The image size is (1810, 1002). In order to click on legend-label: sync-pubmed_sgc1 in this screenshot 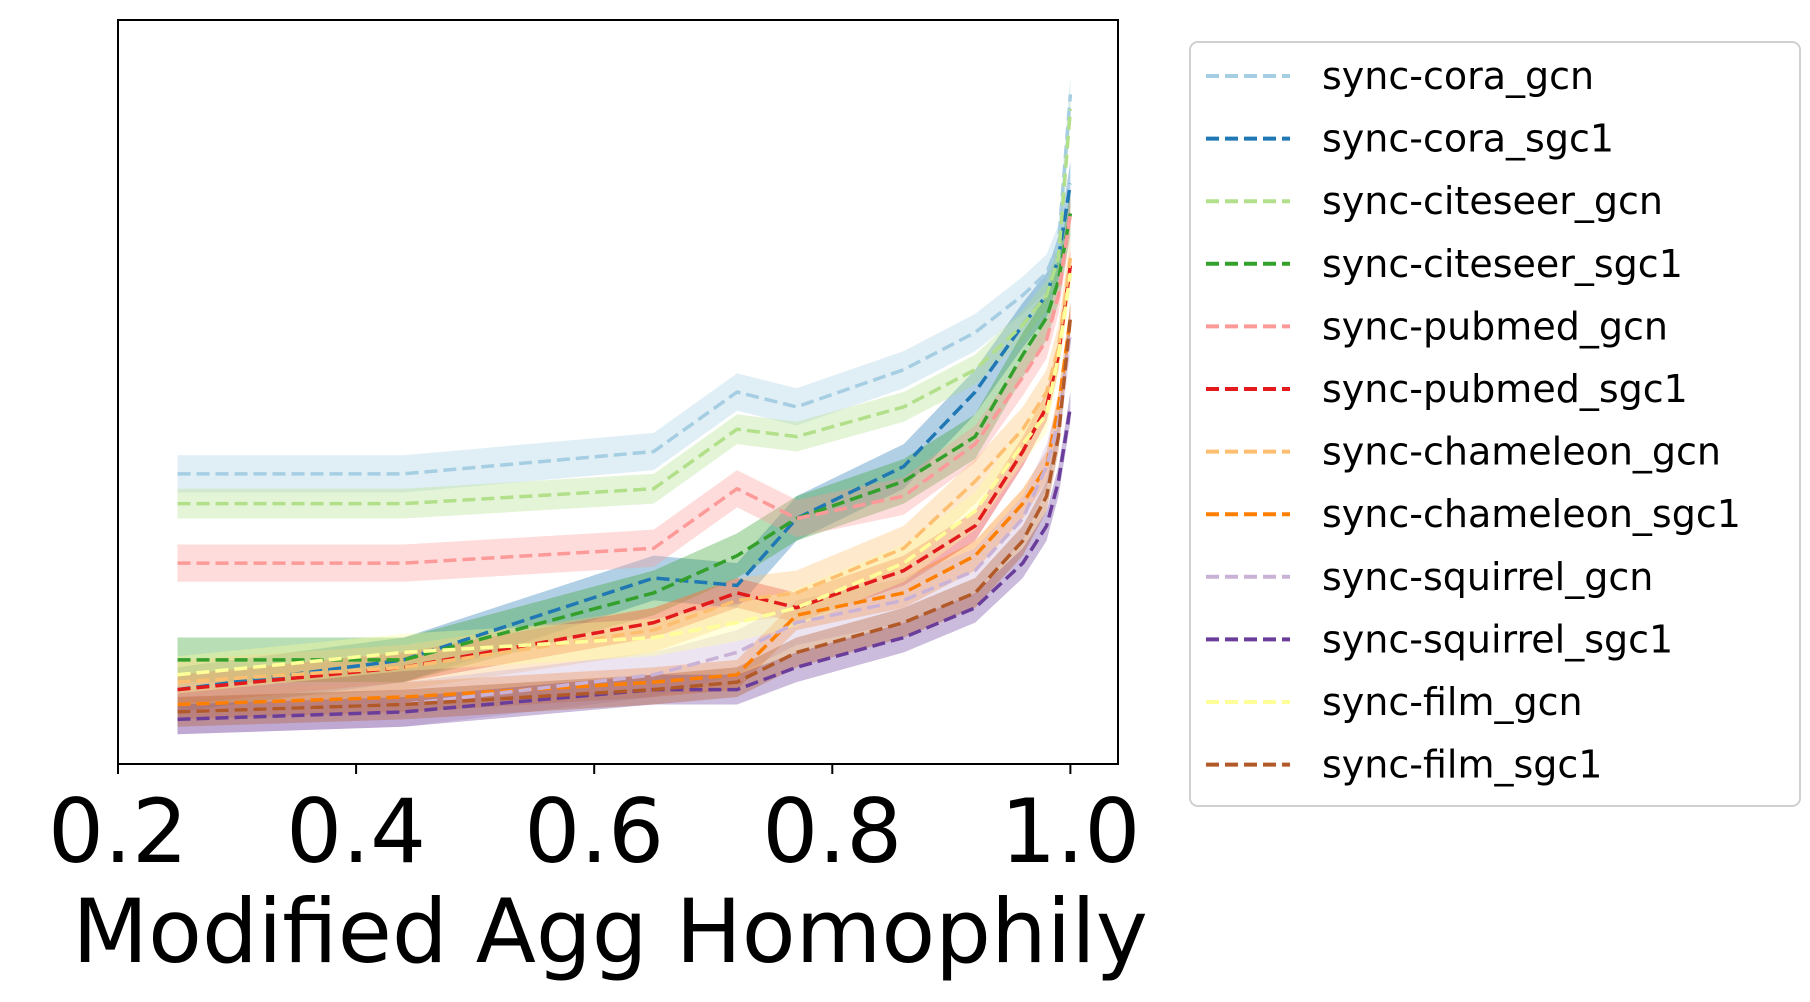, I will do `click(1505, 389)`.